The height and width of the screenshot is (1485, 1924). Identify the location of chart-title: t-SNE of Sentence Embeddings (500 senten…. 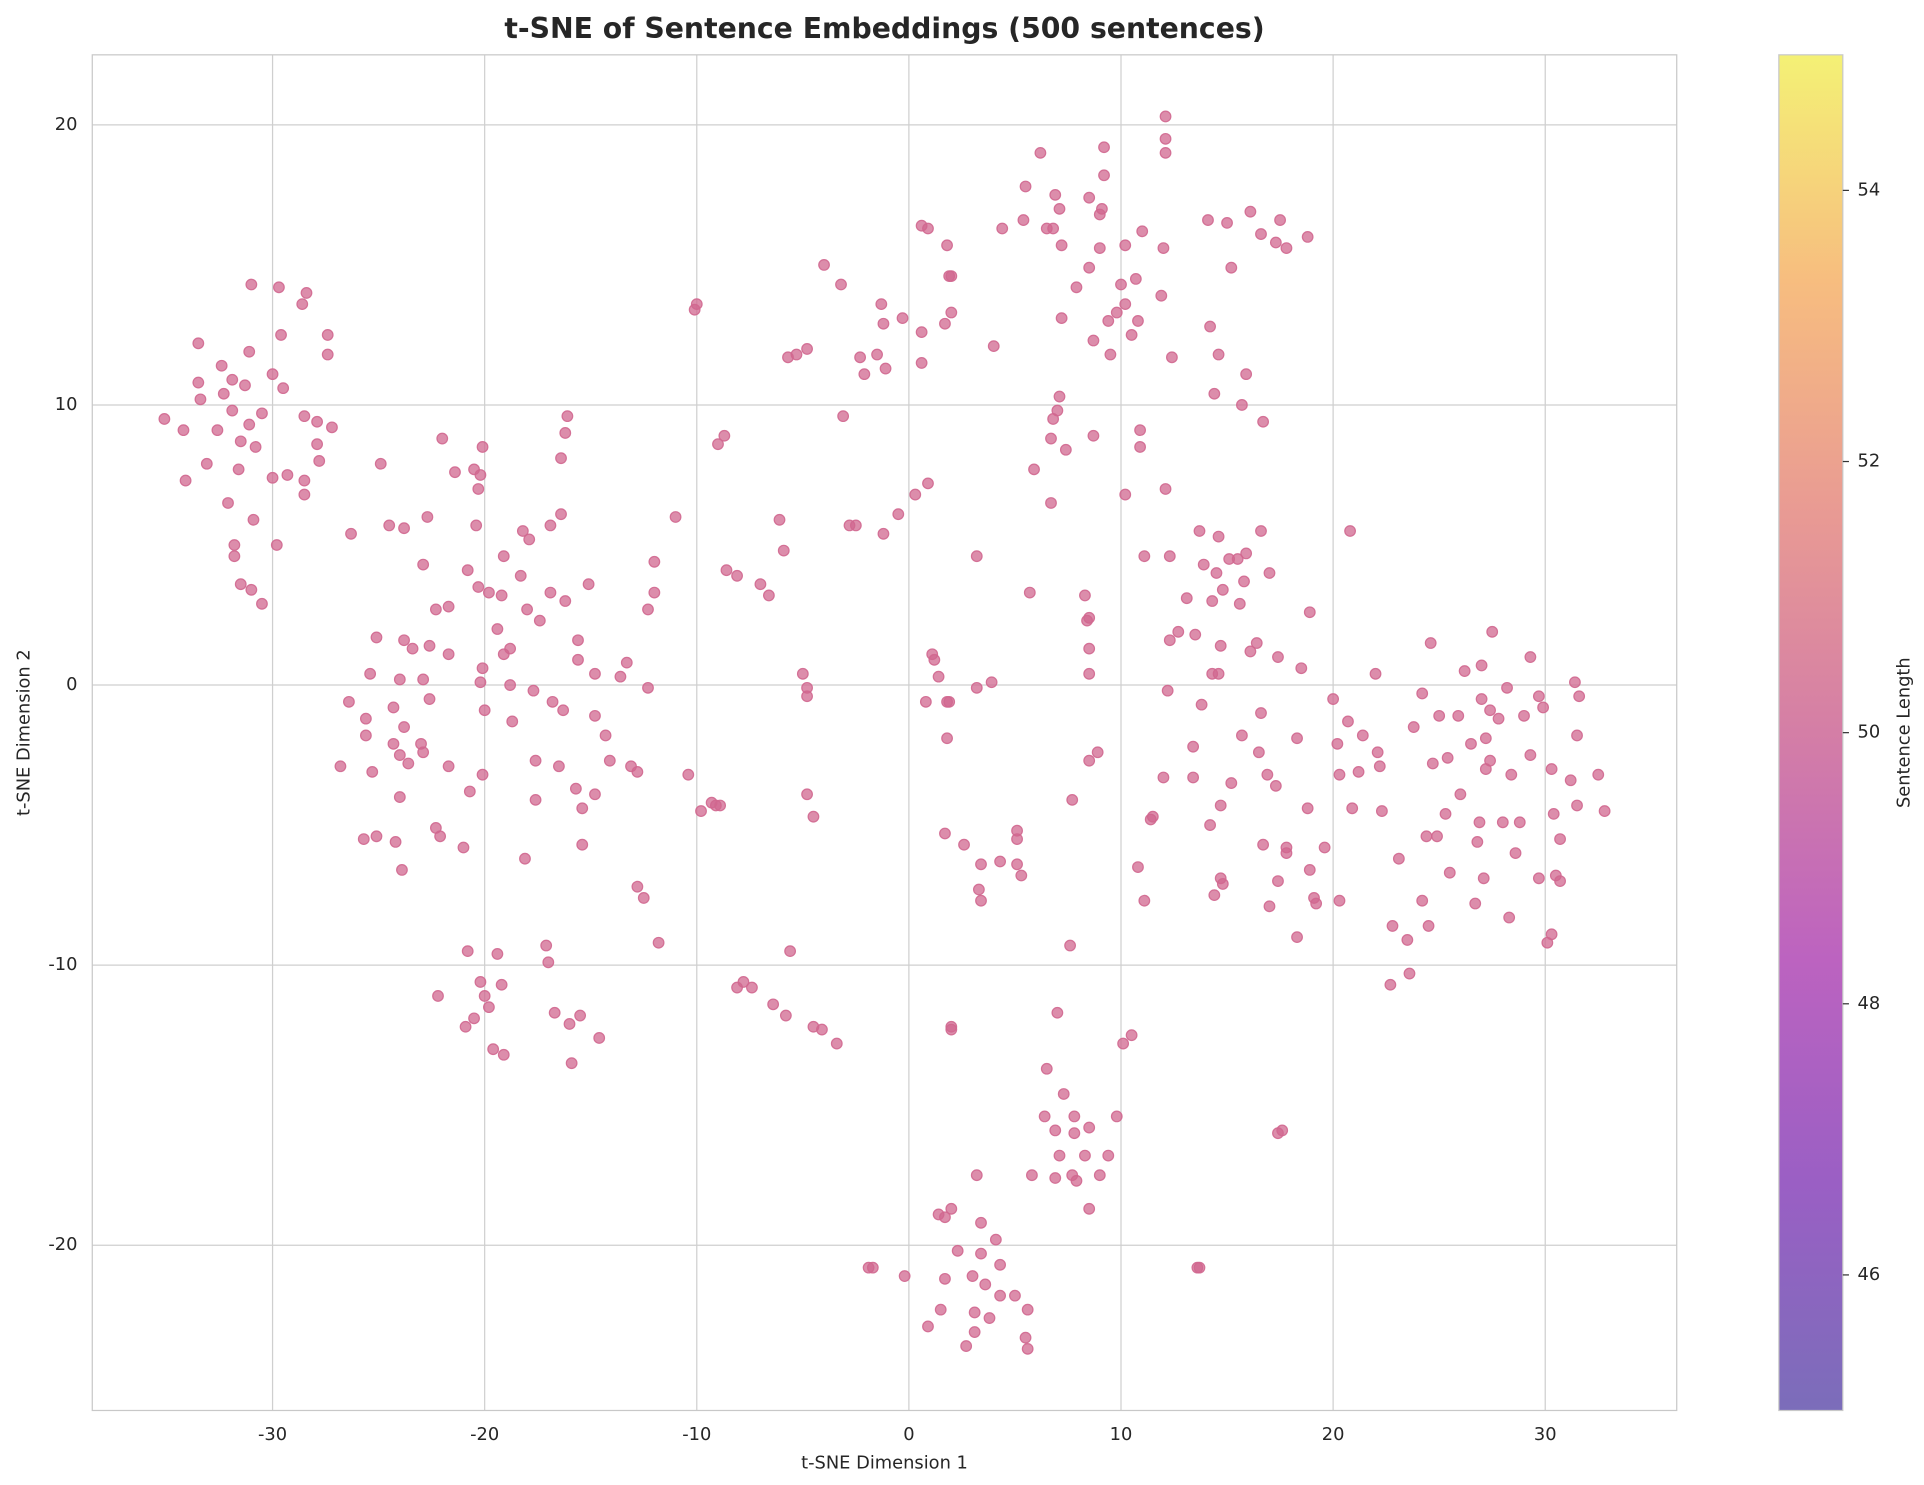
(884, 28).